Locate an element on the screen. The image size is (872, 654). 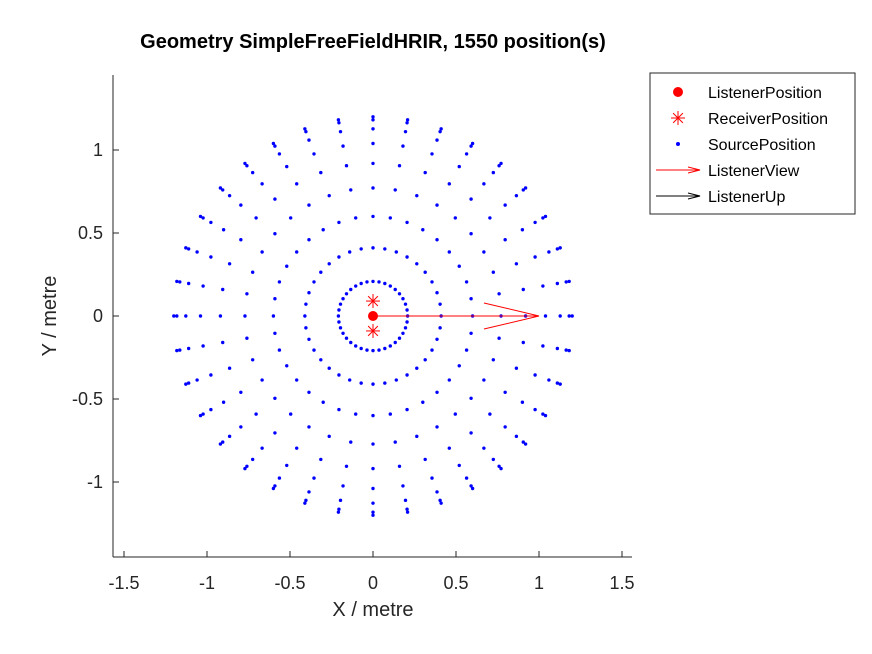
asterisk-stroke is located at coordinates (373, 331).